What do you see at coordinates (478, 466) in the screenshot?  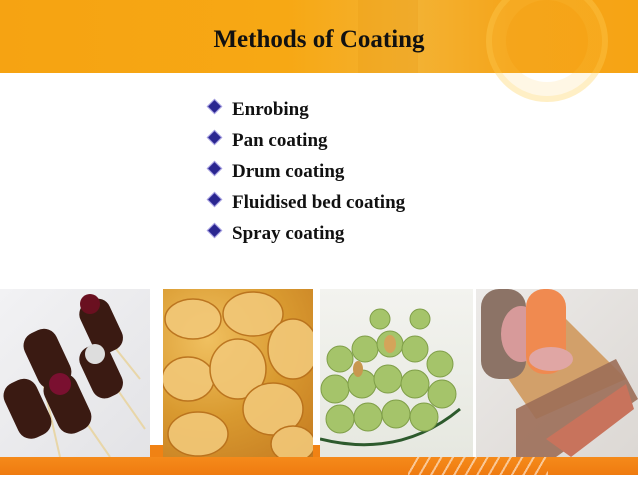 I see `decorative-hatching` at bounding box center [478, 466].